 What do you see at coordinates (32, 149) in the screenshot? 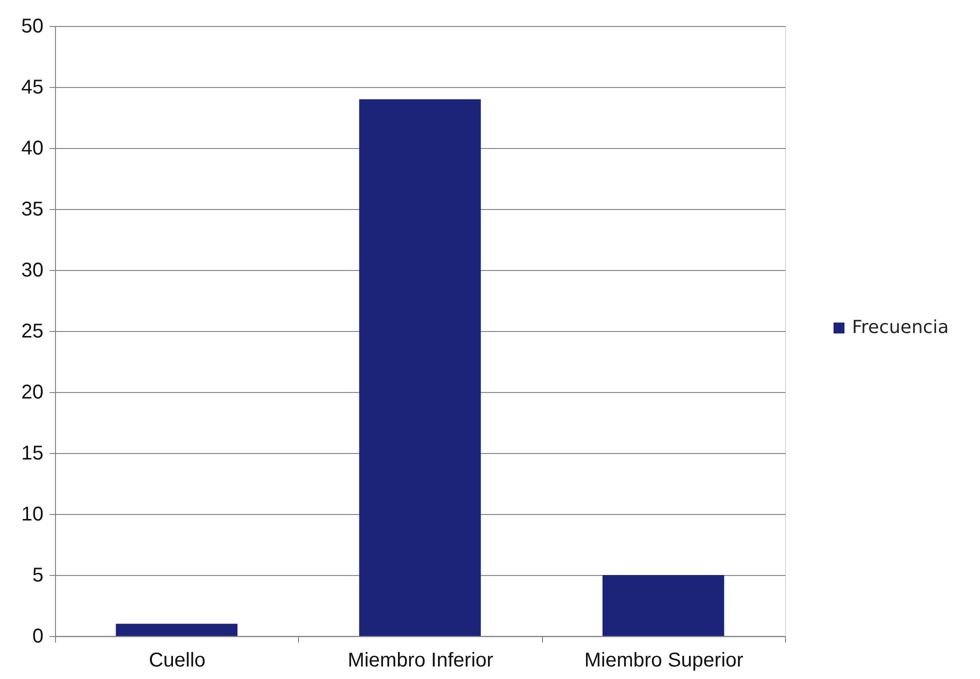
I see `y-tick-label: 40` at bounding box center [32, 149].